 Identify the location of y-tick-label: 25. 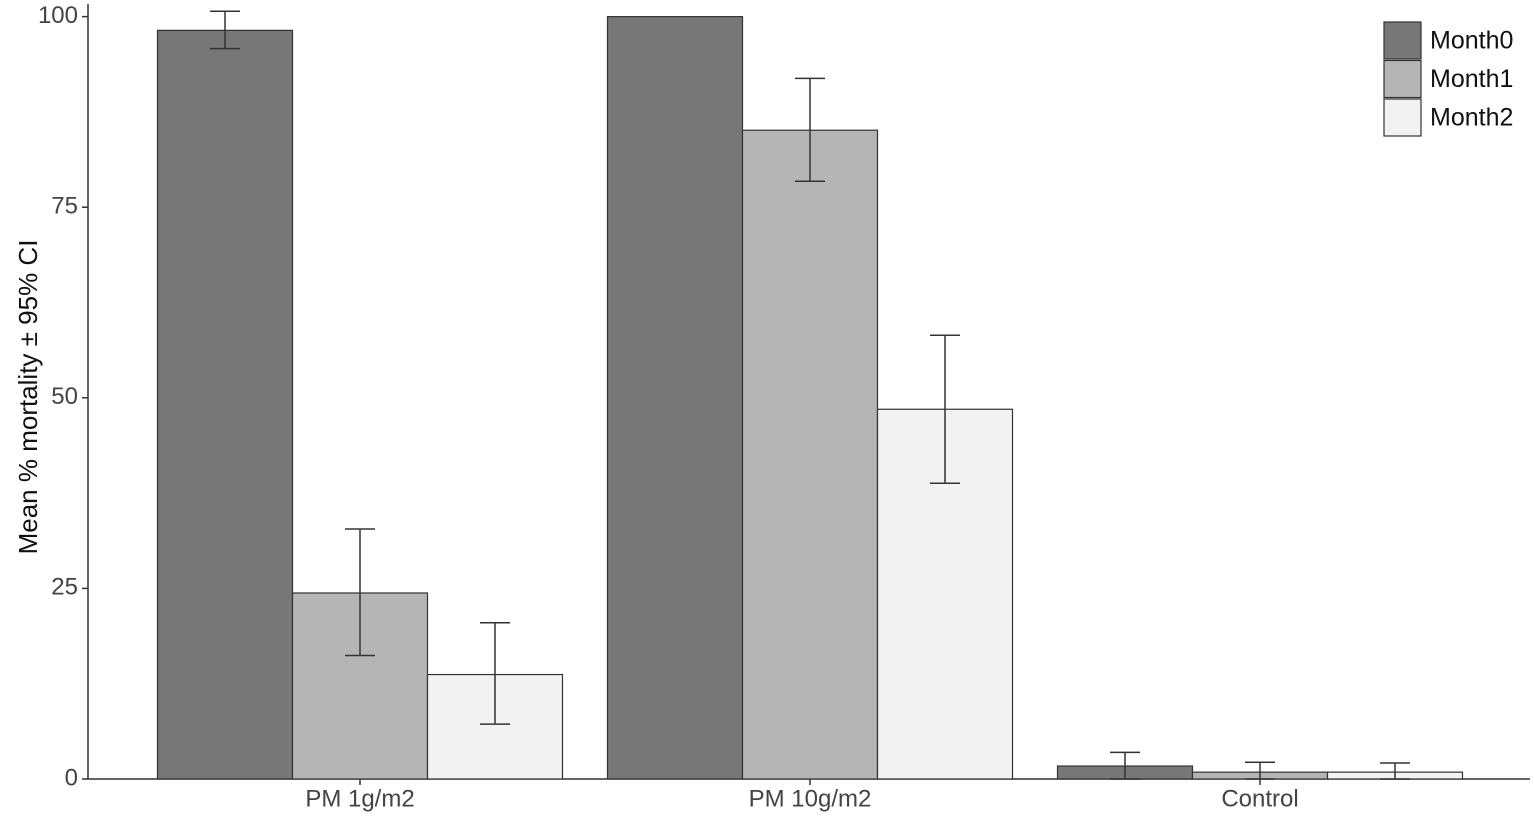
(64, 587).